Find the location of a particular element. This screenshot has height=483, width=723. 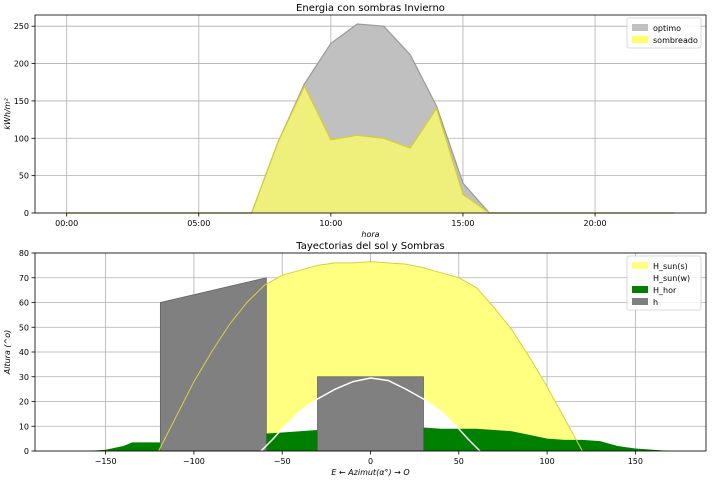

y-tick-label: 250 is located at coordinates (21, 26).